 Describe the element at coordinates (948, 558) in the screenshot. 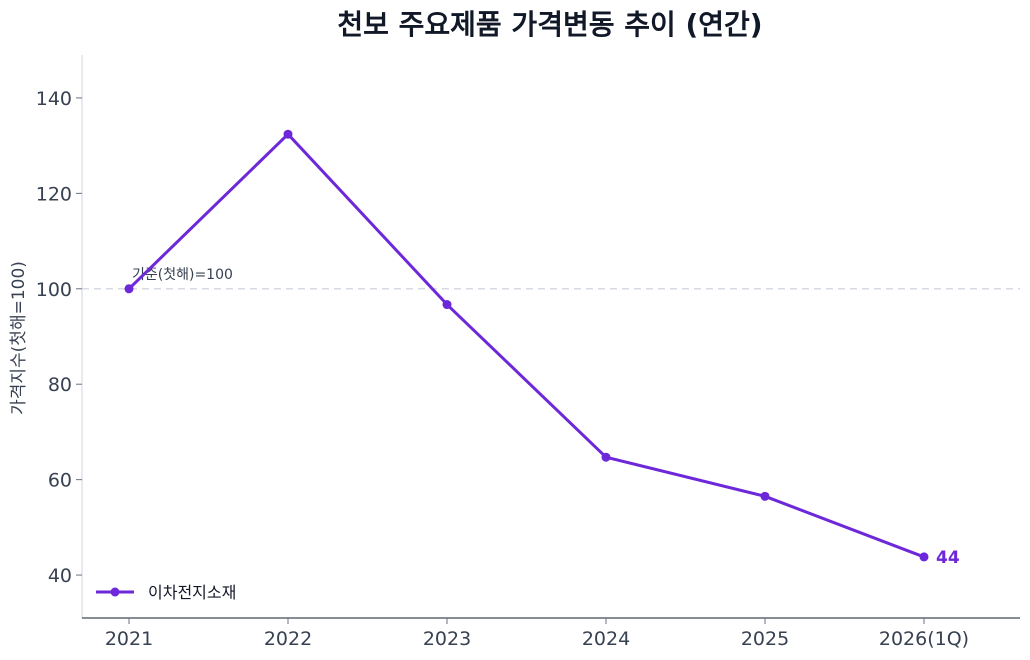

I see `end-value-label: 44` at that location.